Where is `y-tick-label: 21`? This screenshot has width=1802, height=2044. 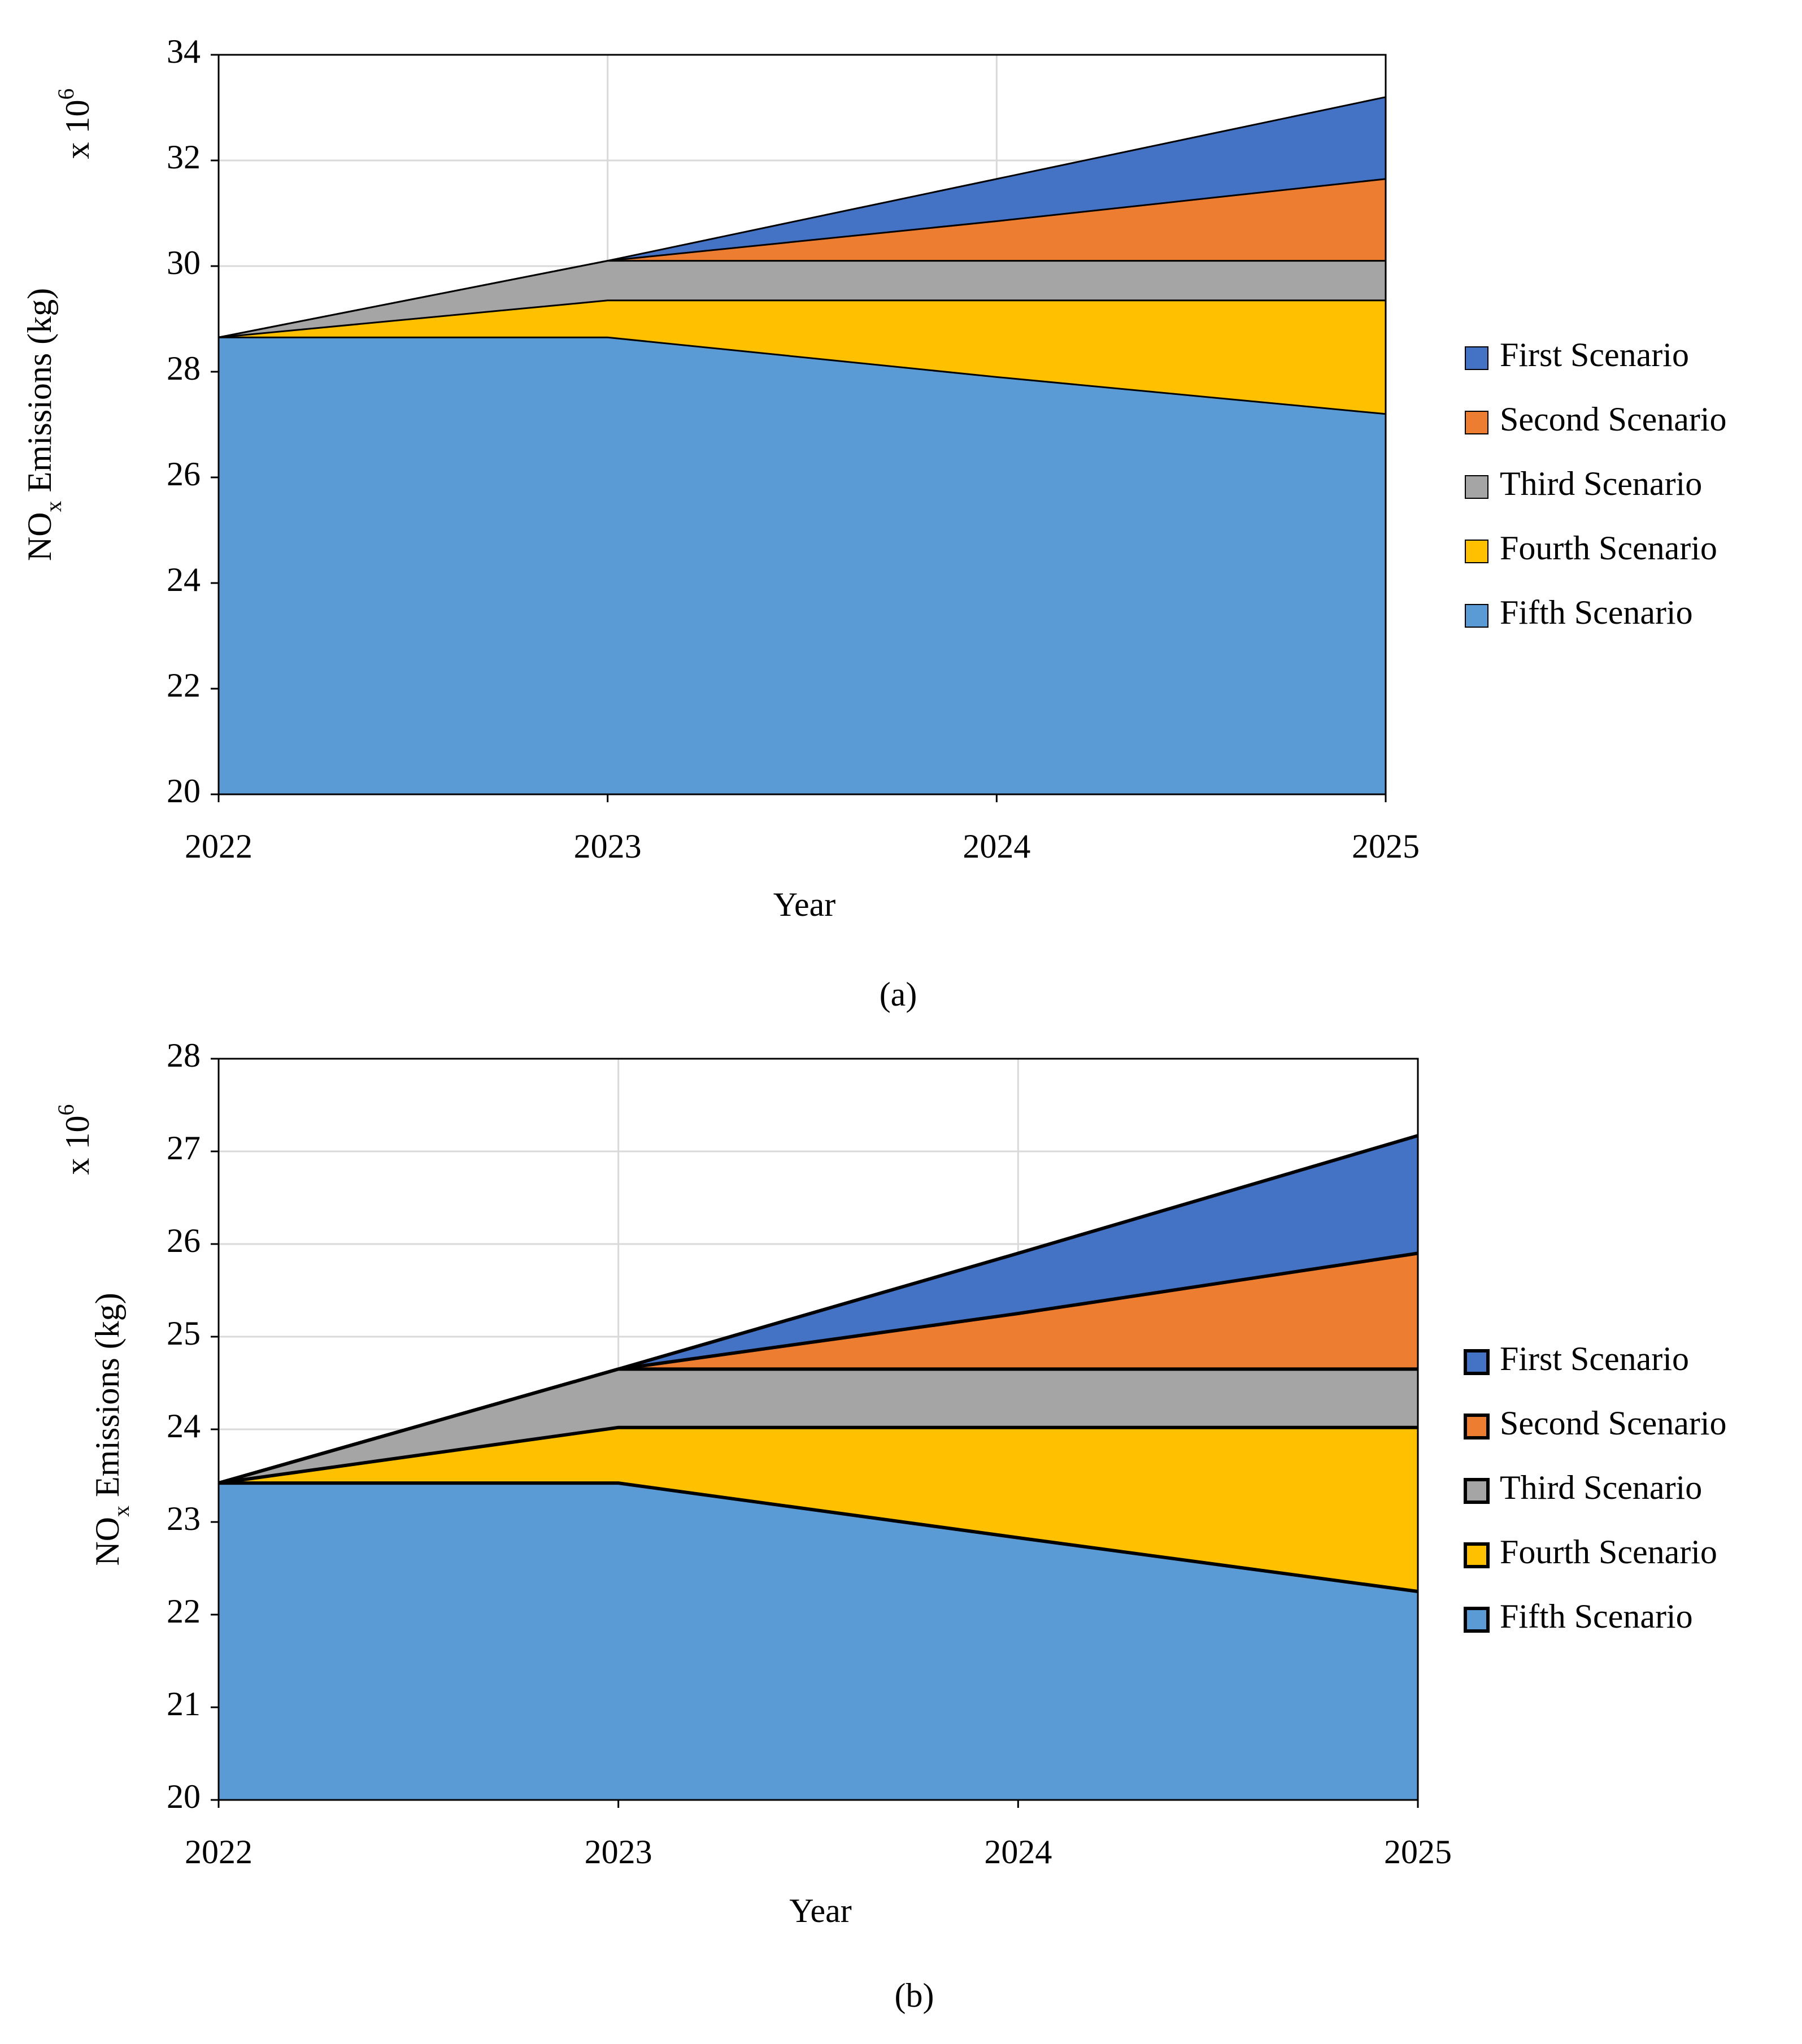
y-tick-label: 21 is located at coordinates (184, 1704).